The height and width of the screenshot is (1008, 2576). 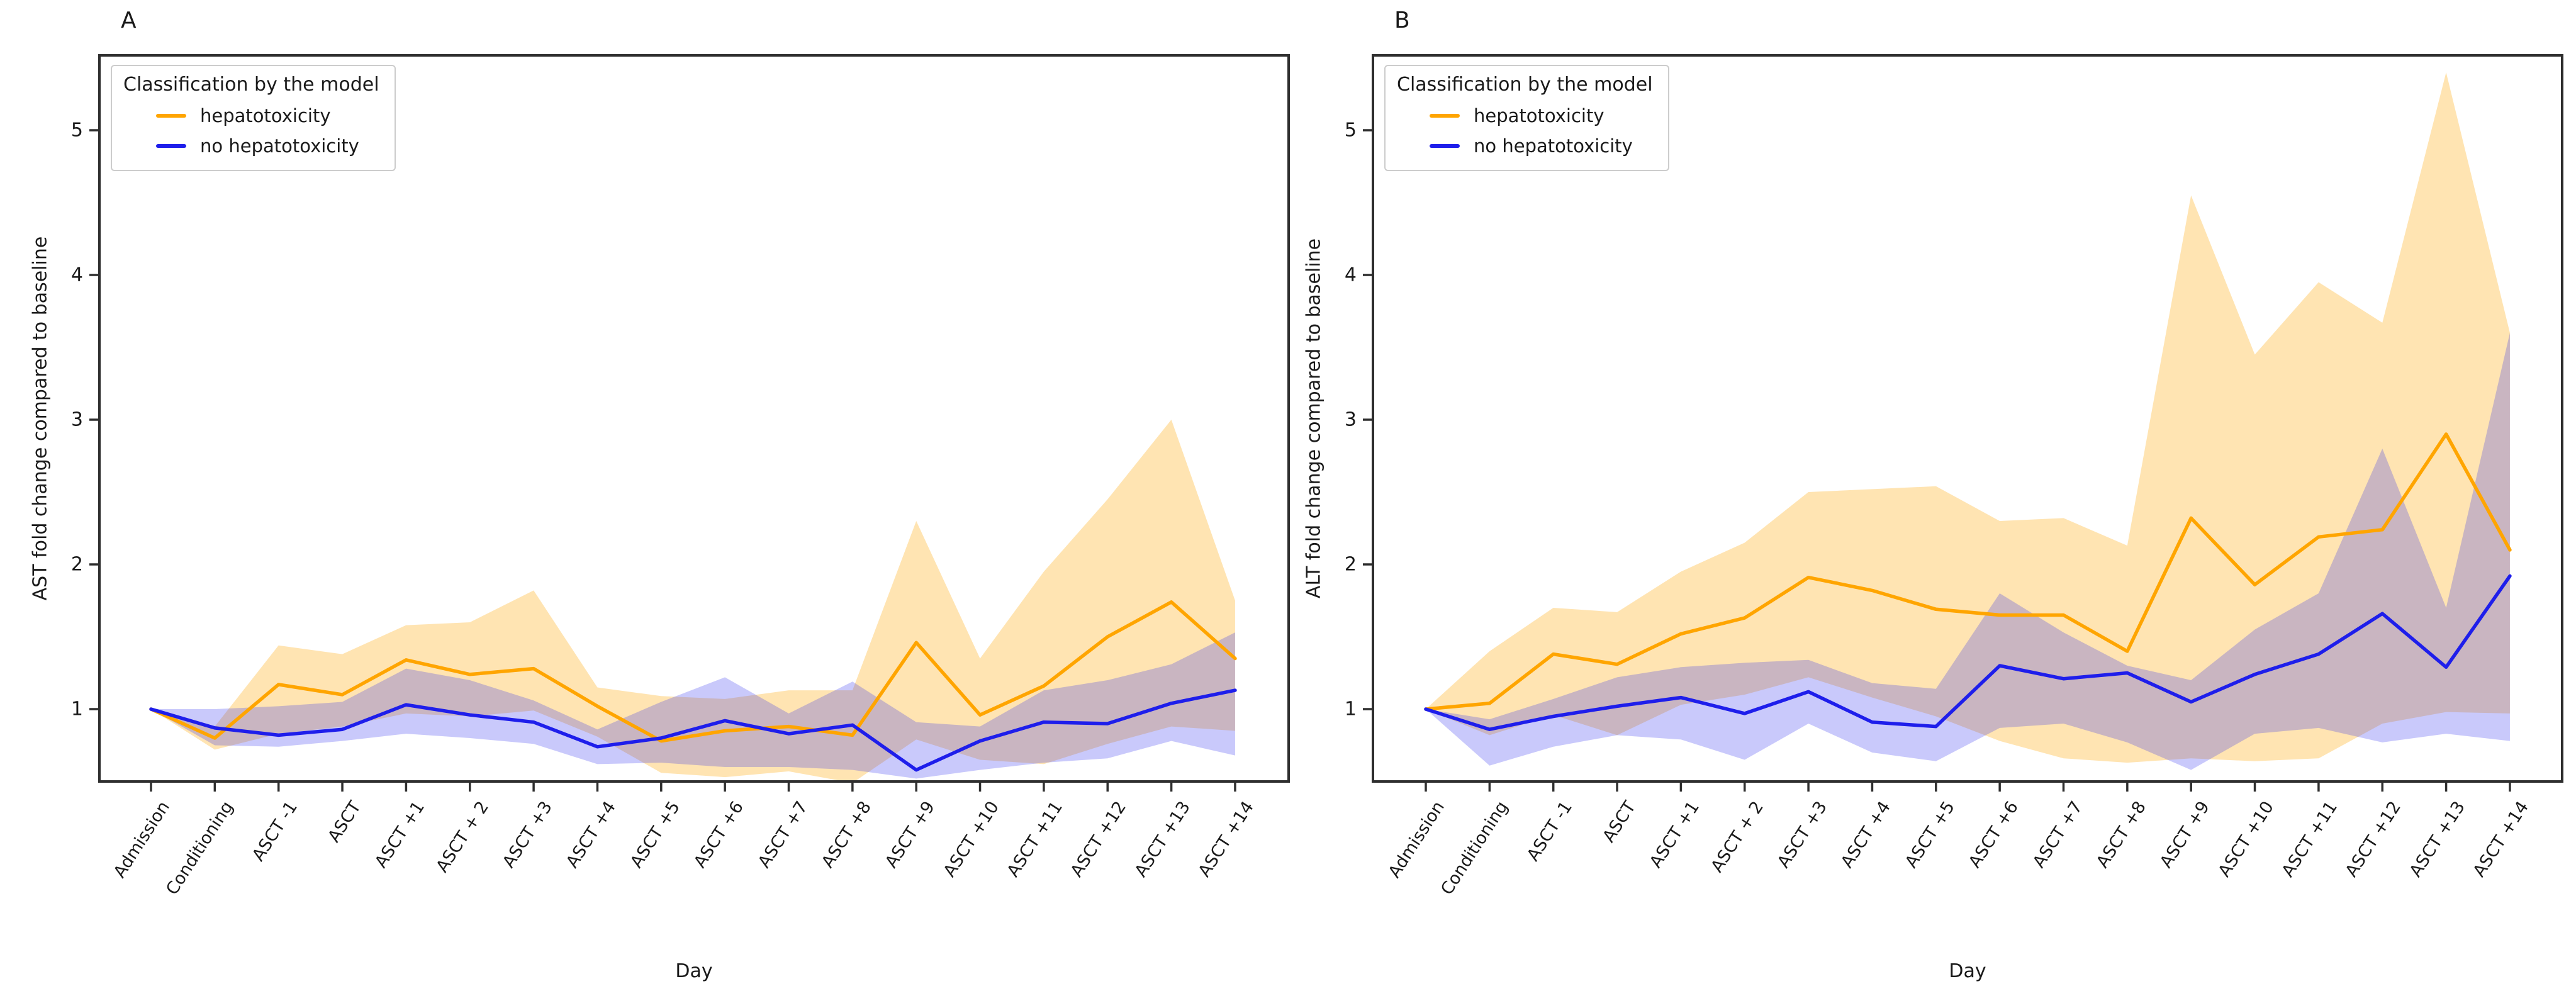 I want to click on panel-a-no-hepatotoxicity-band, so click(x=693, y=705).